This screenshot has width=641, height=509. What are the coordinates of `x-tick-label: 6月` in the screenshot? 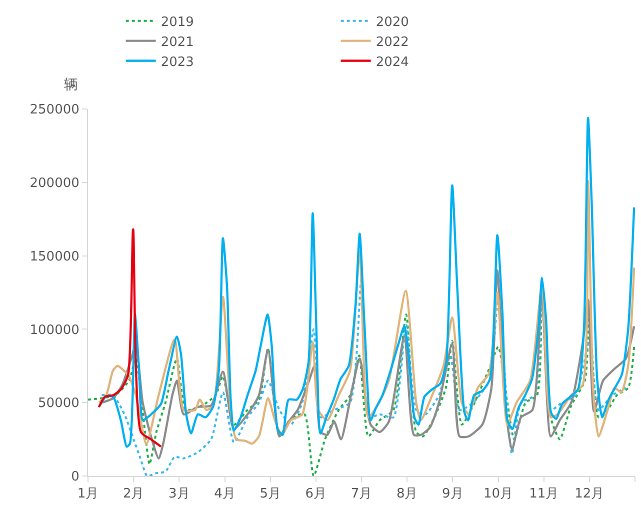 It's located at (316, 494).